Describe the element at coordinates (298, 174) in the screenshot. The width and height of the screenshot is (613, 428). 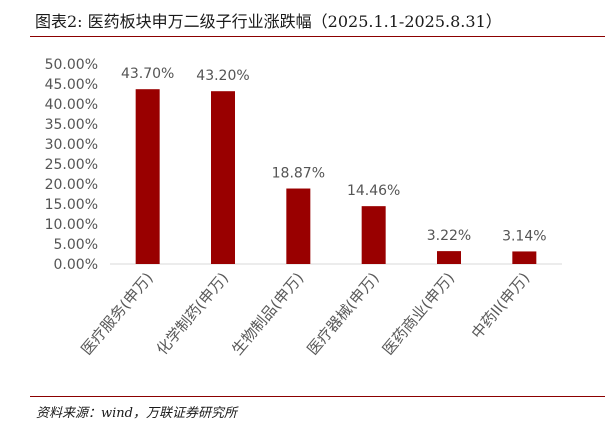
I see `data-label: 18.87%` at that location.